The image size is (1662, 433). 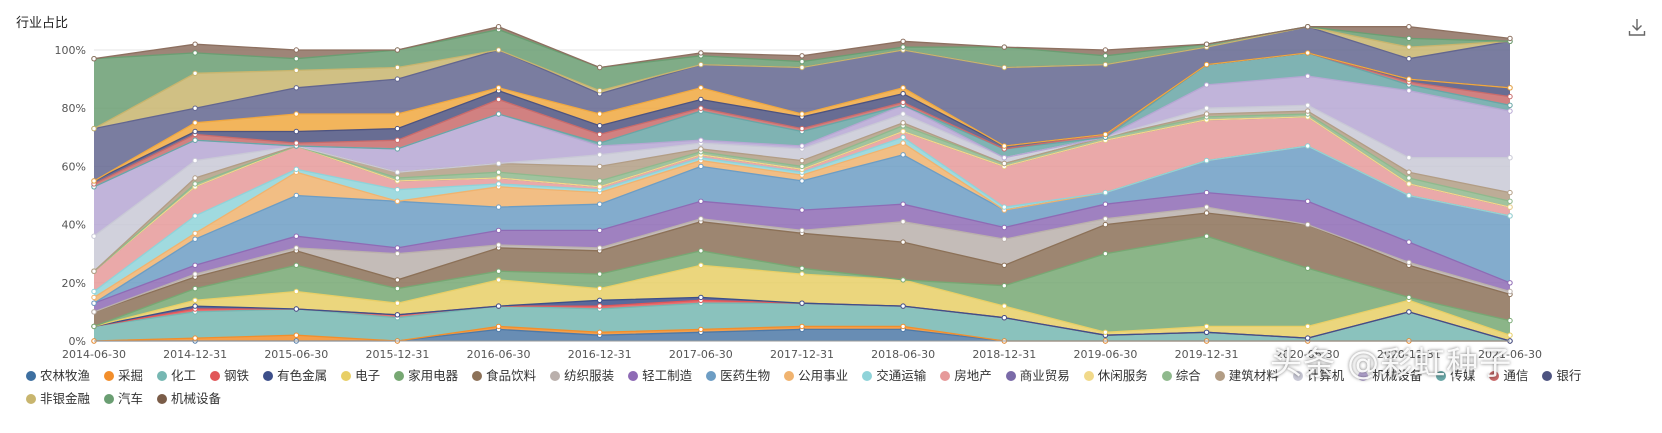 I want to click on legend-item: 钢铁, so click(x=229, y=375).